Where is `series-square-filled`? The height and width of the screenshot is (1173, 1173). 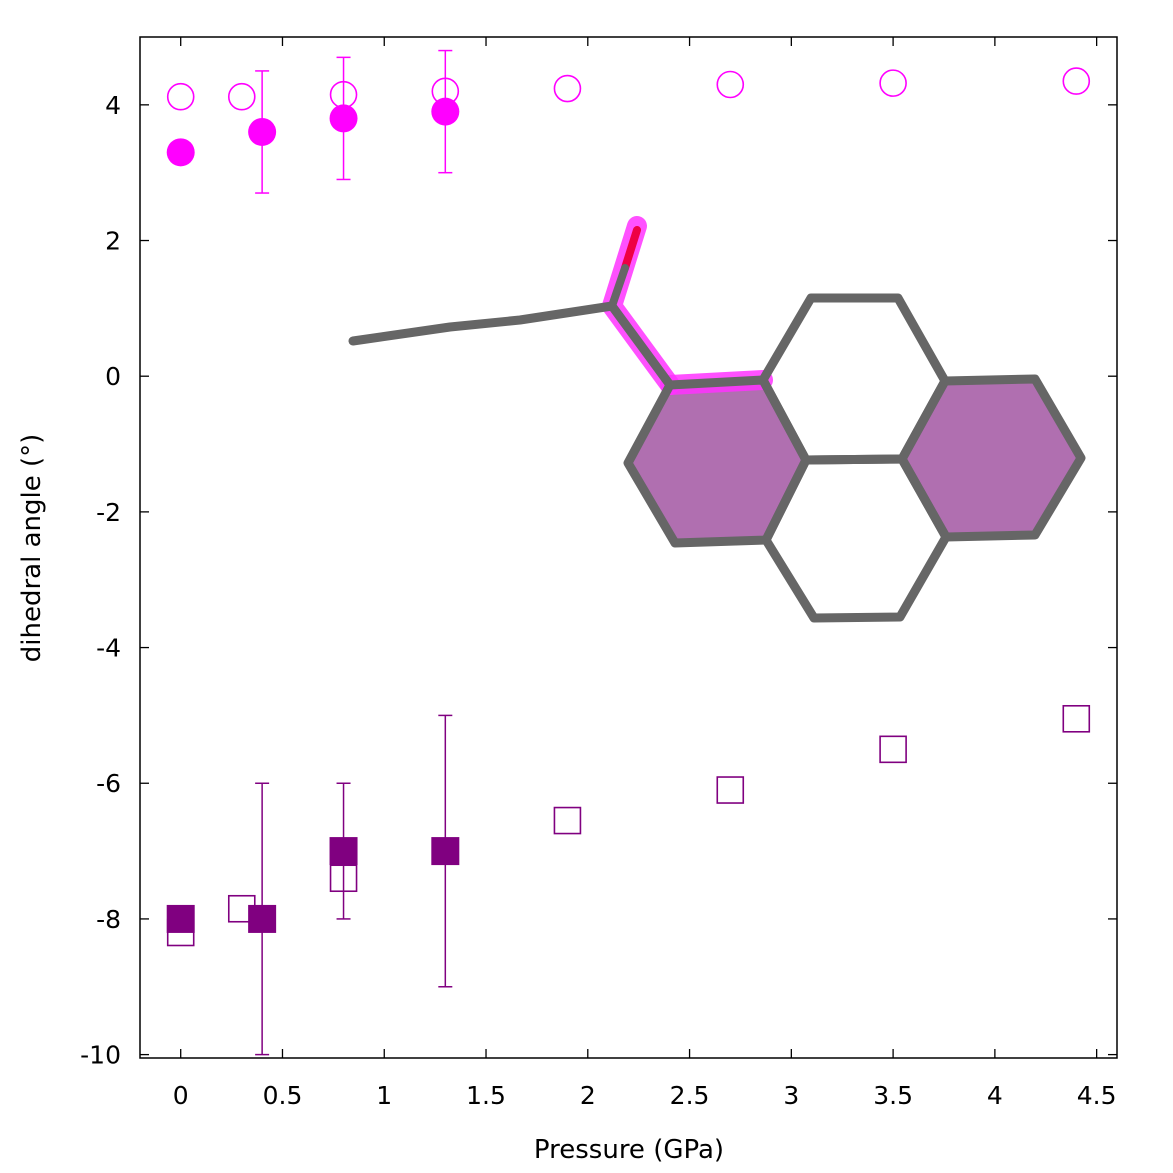
series-square-filled is located at coordinates (313, 885).